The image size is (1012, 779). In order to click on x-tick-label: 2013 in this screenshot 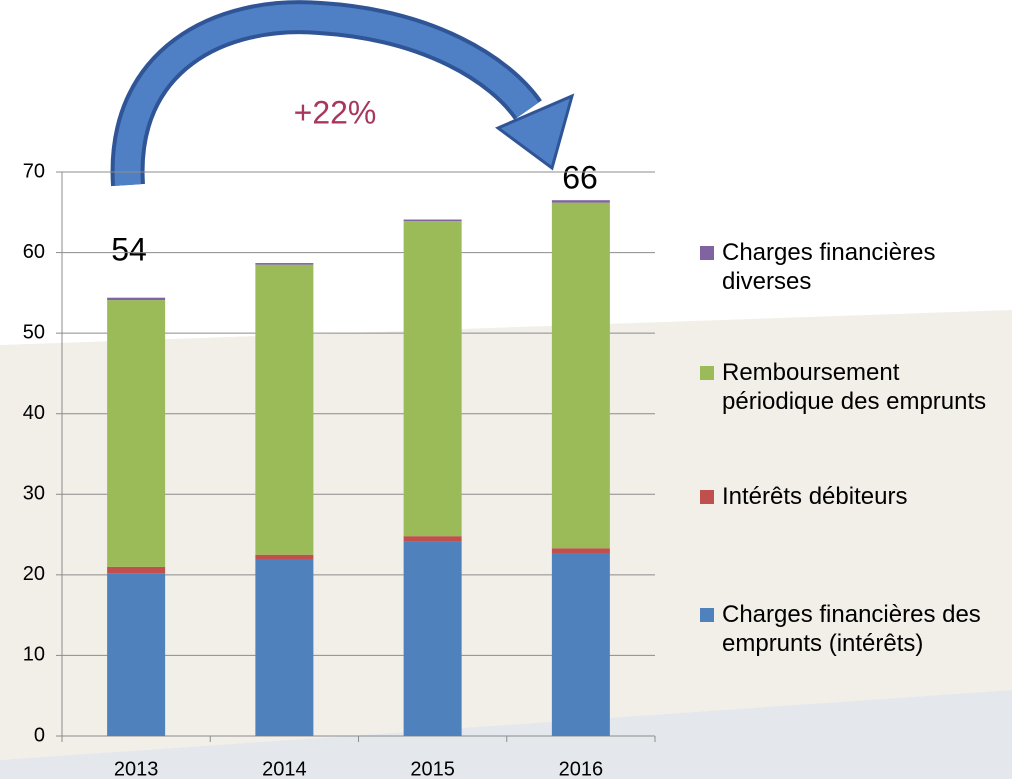, I will do `click(136, 768)`.